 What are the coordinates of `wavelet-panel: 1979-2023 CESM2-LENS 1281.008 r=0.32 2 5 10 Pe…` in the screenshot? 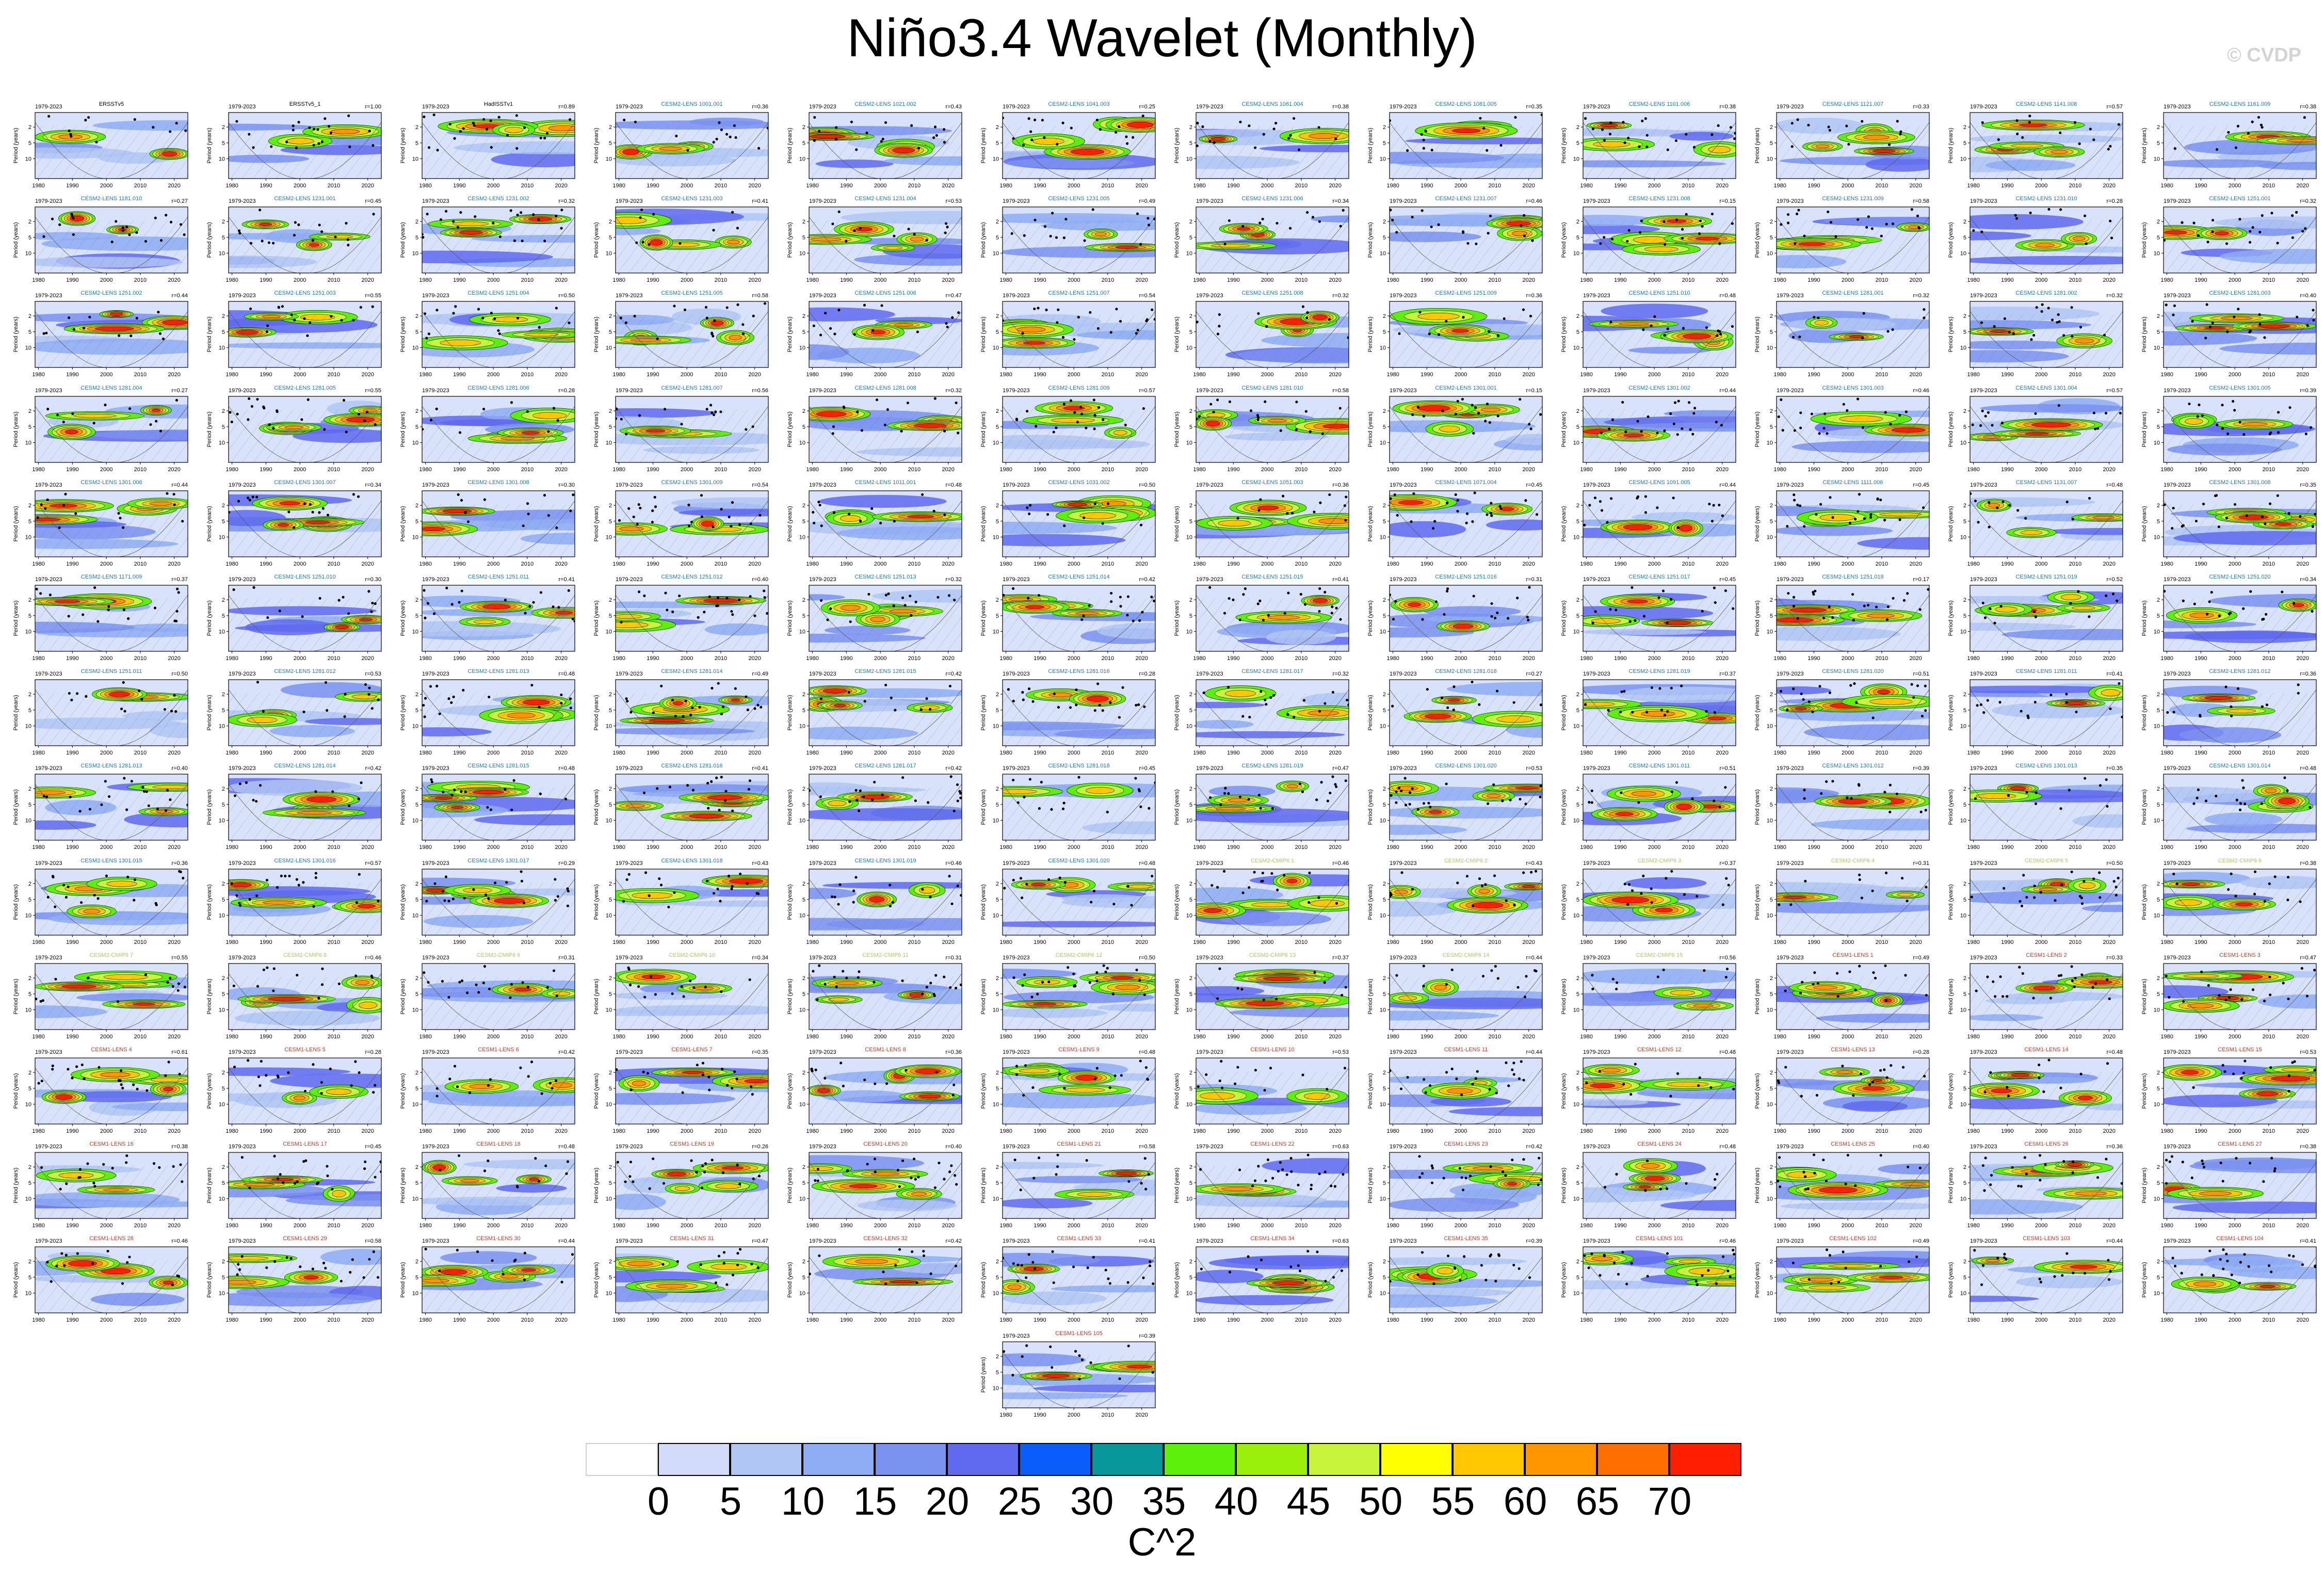 It's located at (877, 431).